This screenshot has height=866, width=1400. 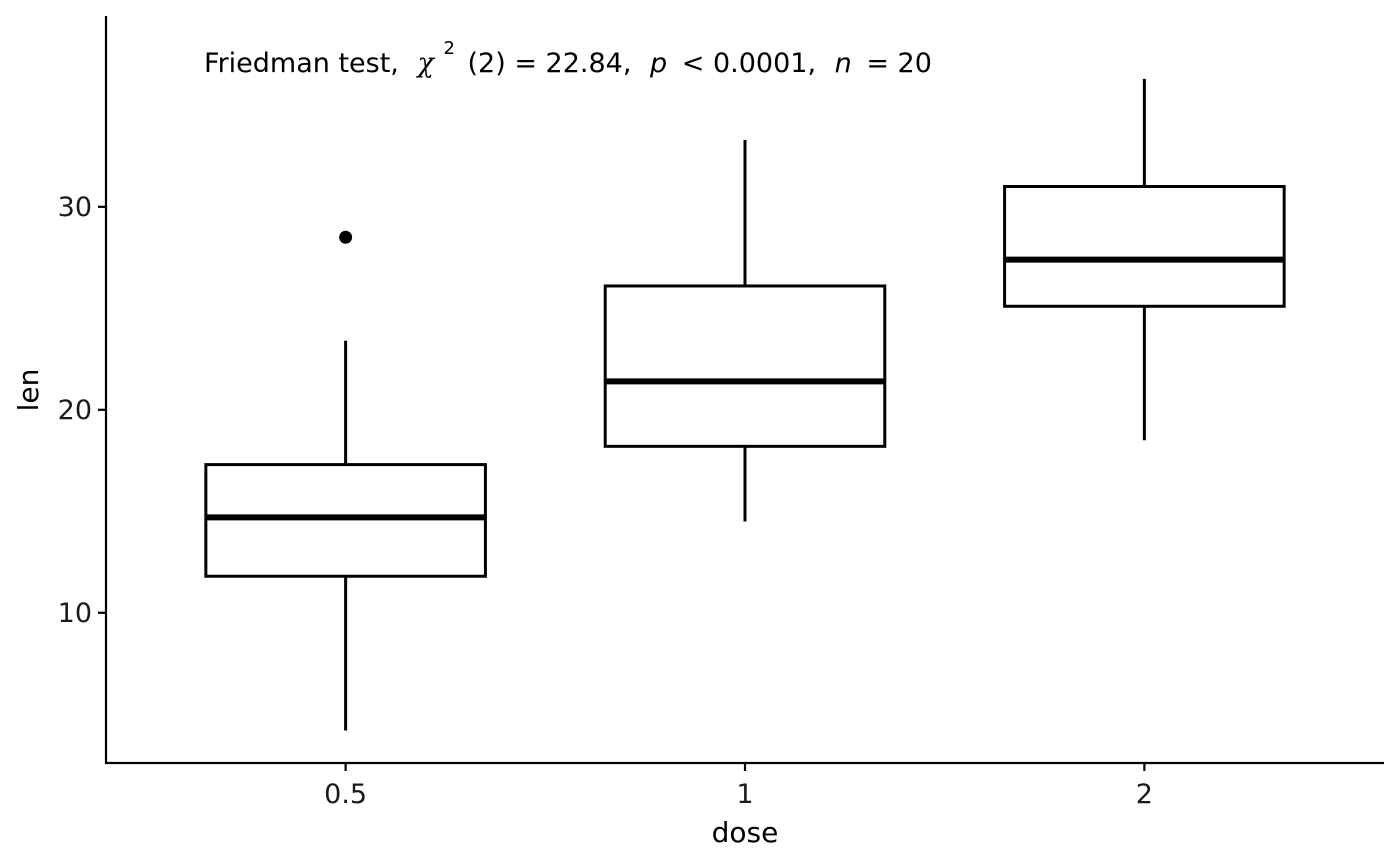 I want to click on x-axis-title: dose, so click(x=745, y=832).